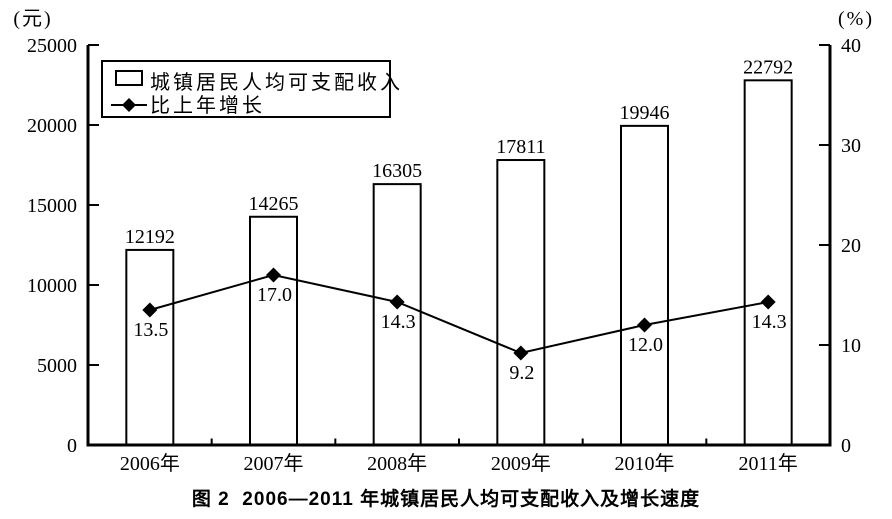 This screenshot has width=892, height=519. What do you see at coordinates (645, 113) in the screenshot?
I see `bar-value-label: 19946` at bounding box center [645, 113].